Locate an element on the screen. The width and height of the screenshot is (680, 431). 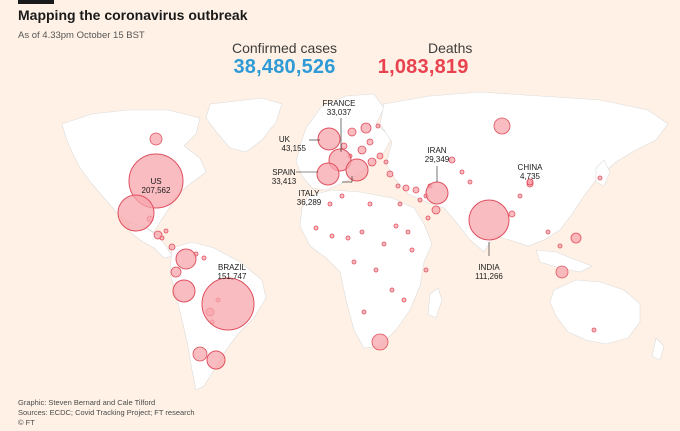
label-spain-deaths: 33,413 is located at coordinates (284, 181).